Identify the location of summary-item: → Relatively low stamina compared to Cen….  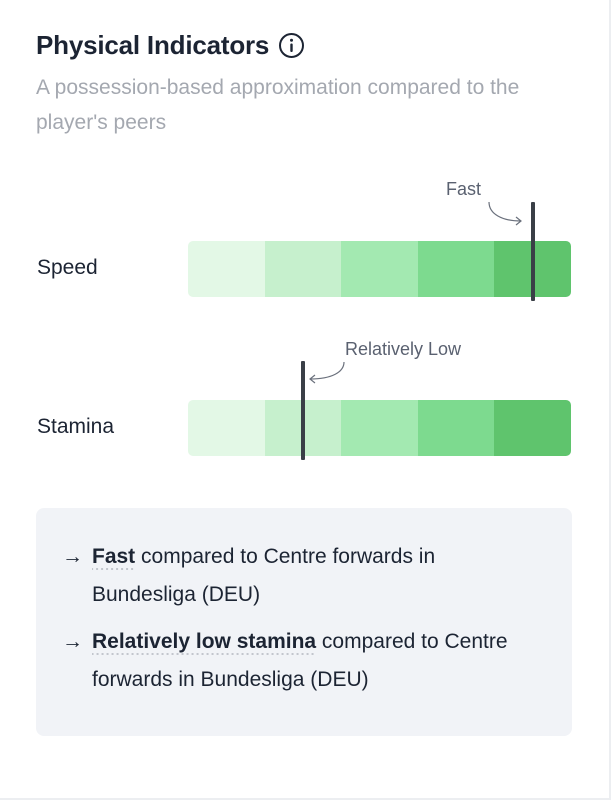
(292, 661).